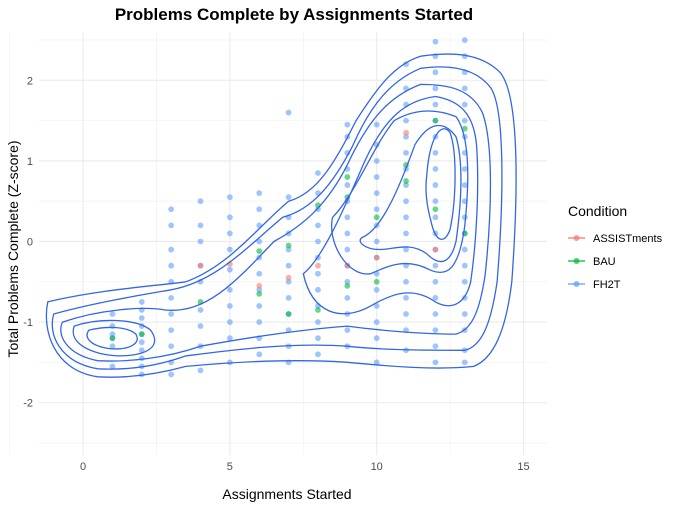  What do you see at coordinates (604, 262) in the screenshot?
I see `legend-label-bau: BAU` at bounding box center [604, 262].